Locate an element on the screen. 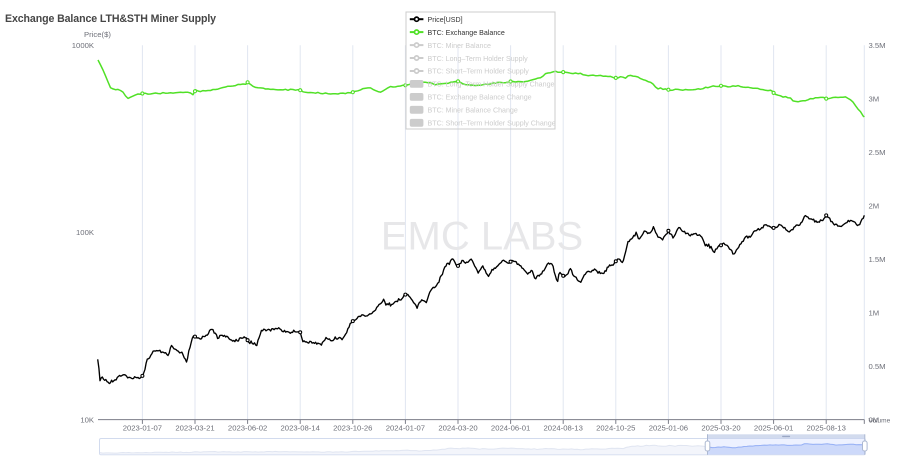 The width and height of the screenshot is (904, 464). svg-text: 2024-08-13 is located at coordinates (563, 428).